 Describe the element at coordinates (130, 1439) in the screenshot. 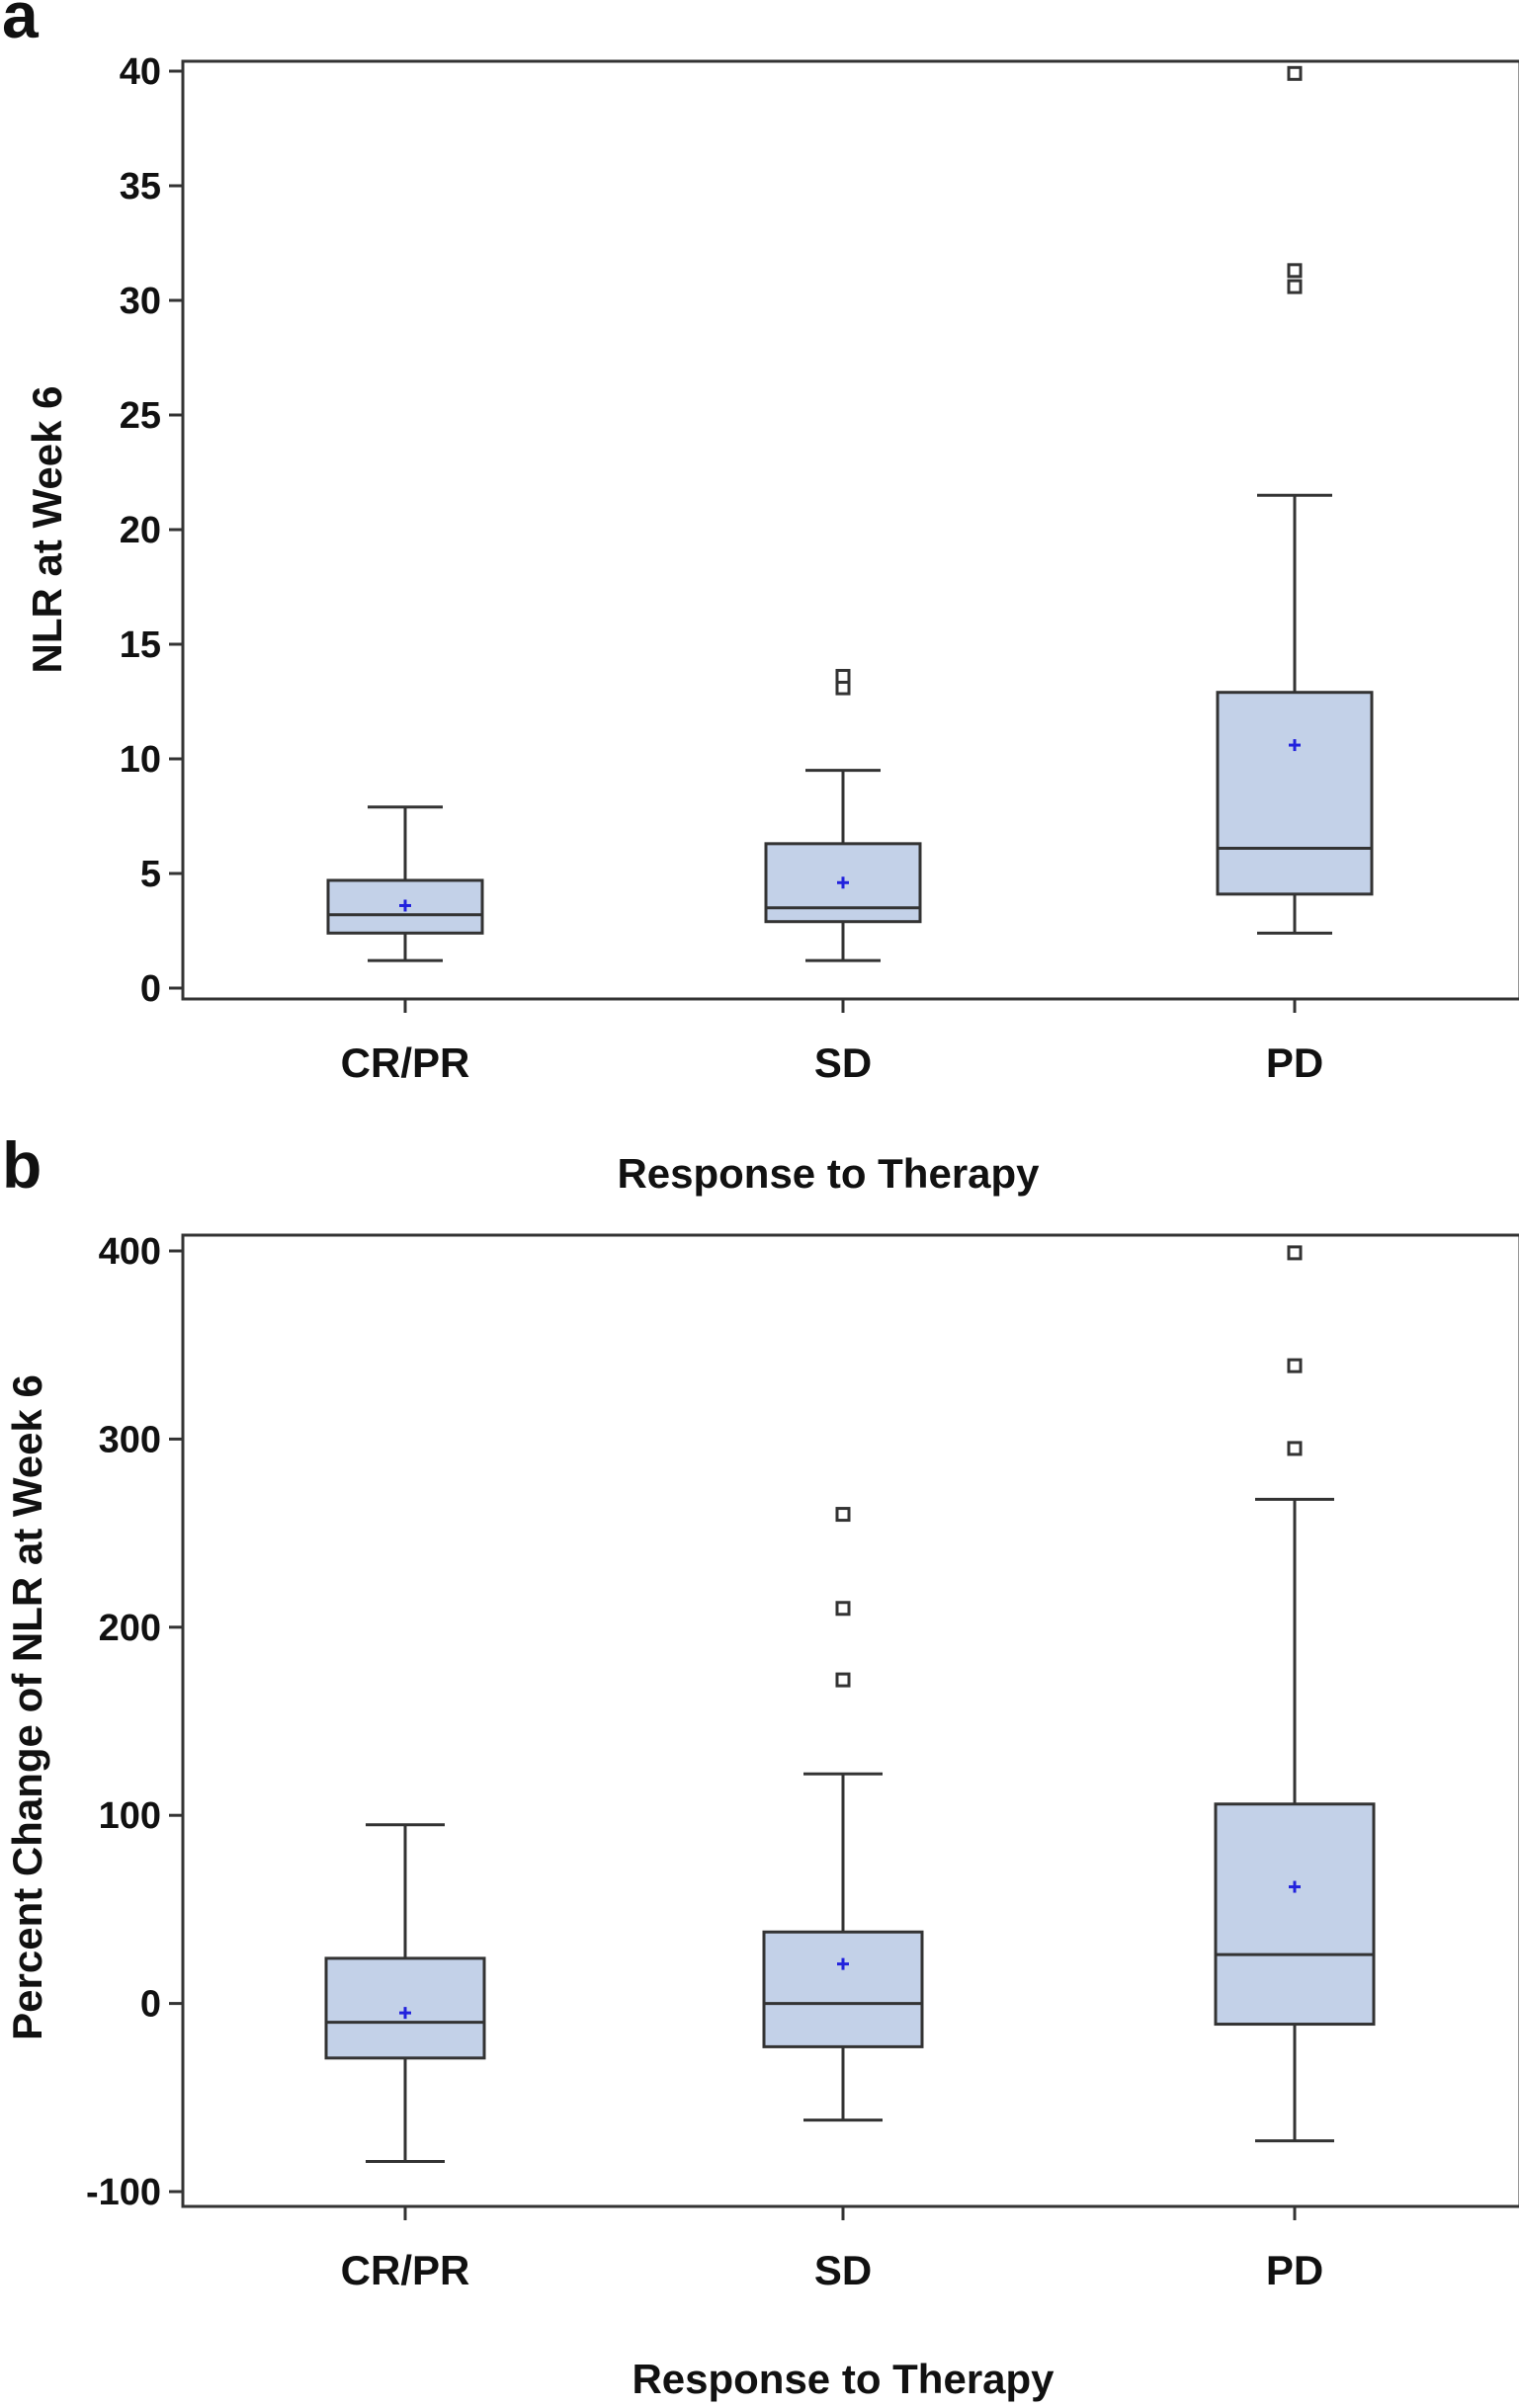

I see `panel-b-y-tick-label: 300` at that location.